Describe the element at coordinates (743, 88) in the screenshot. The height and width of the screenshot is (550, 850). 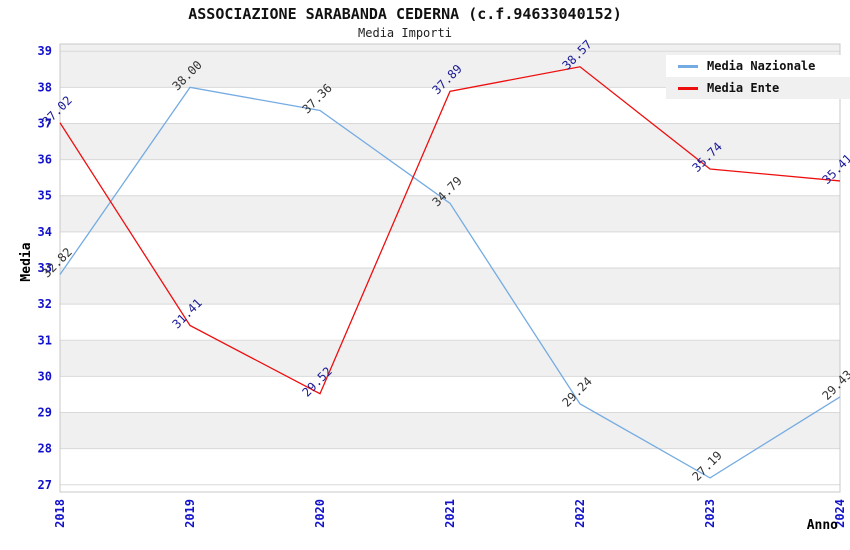
I see `legend-label: Media Ente` at that location.